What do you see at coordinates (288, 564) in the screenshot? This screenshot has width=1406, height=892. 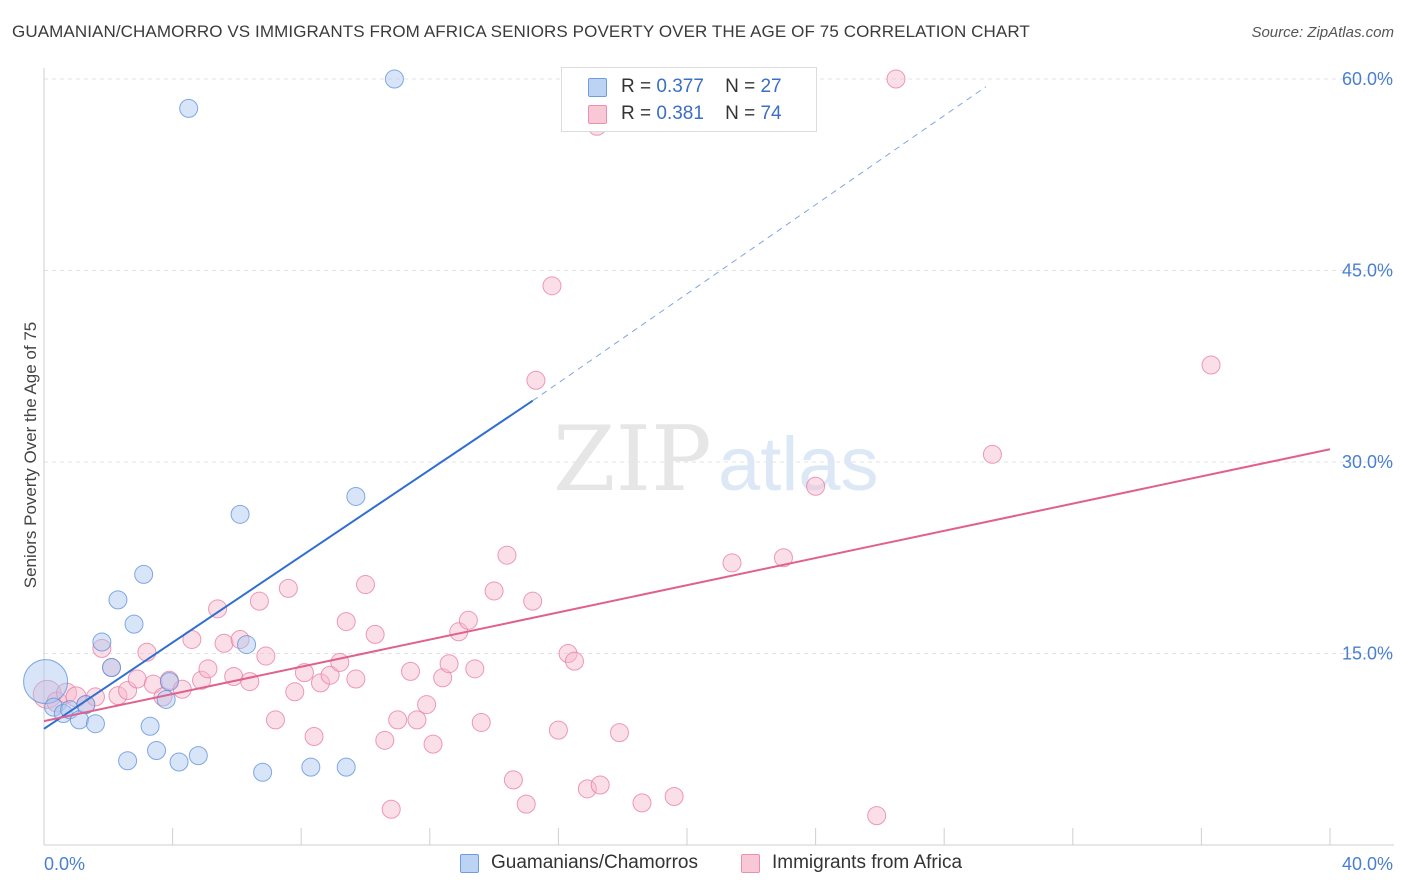 I see `trend-line-guamanians` at bounding box center [288, 564].